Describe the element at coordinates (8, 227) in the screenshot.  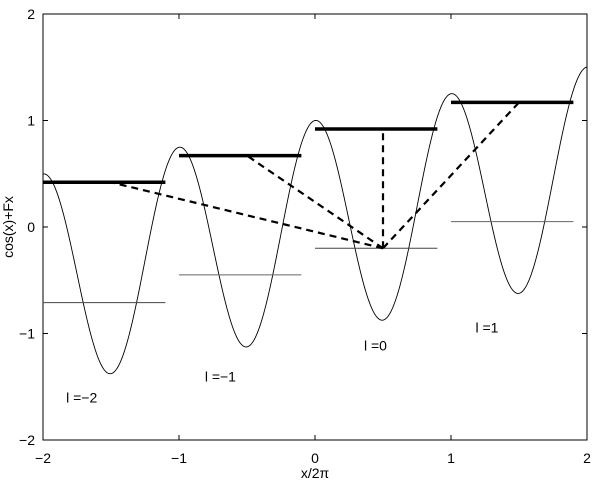
I see `y-axis-label: cos(x)+Fx` at that location.